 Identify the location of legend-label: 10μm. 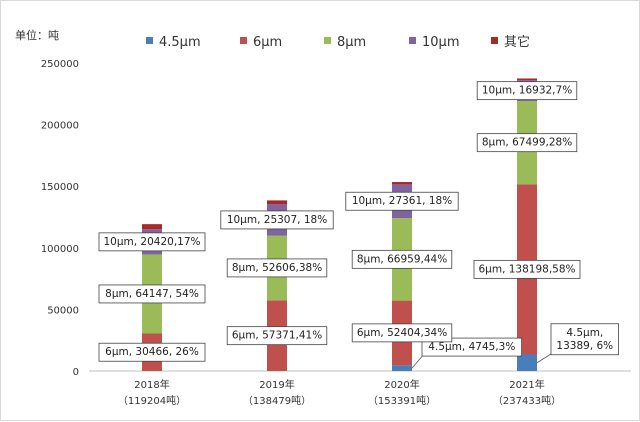
(440, 42).